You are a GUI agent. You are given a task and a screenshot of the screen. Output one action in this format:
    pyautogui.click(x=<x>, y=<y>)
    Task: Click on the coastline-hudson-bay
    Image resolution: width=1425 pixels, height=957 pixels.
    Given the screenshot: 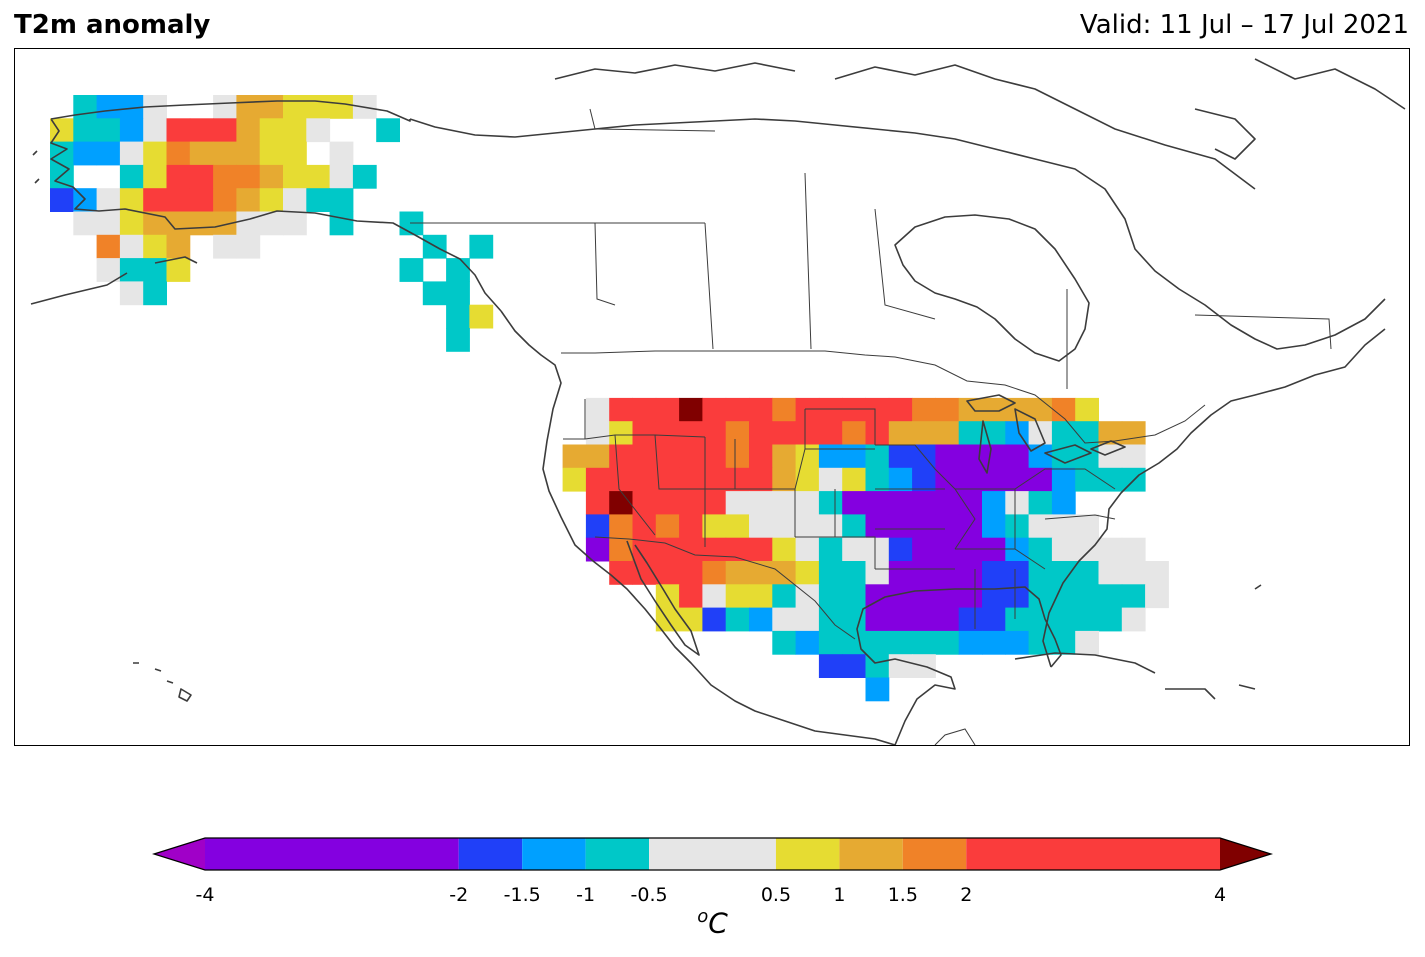 What is the action you would take?
    pyautogui.click(x=992, y=288)
    